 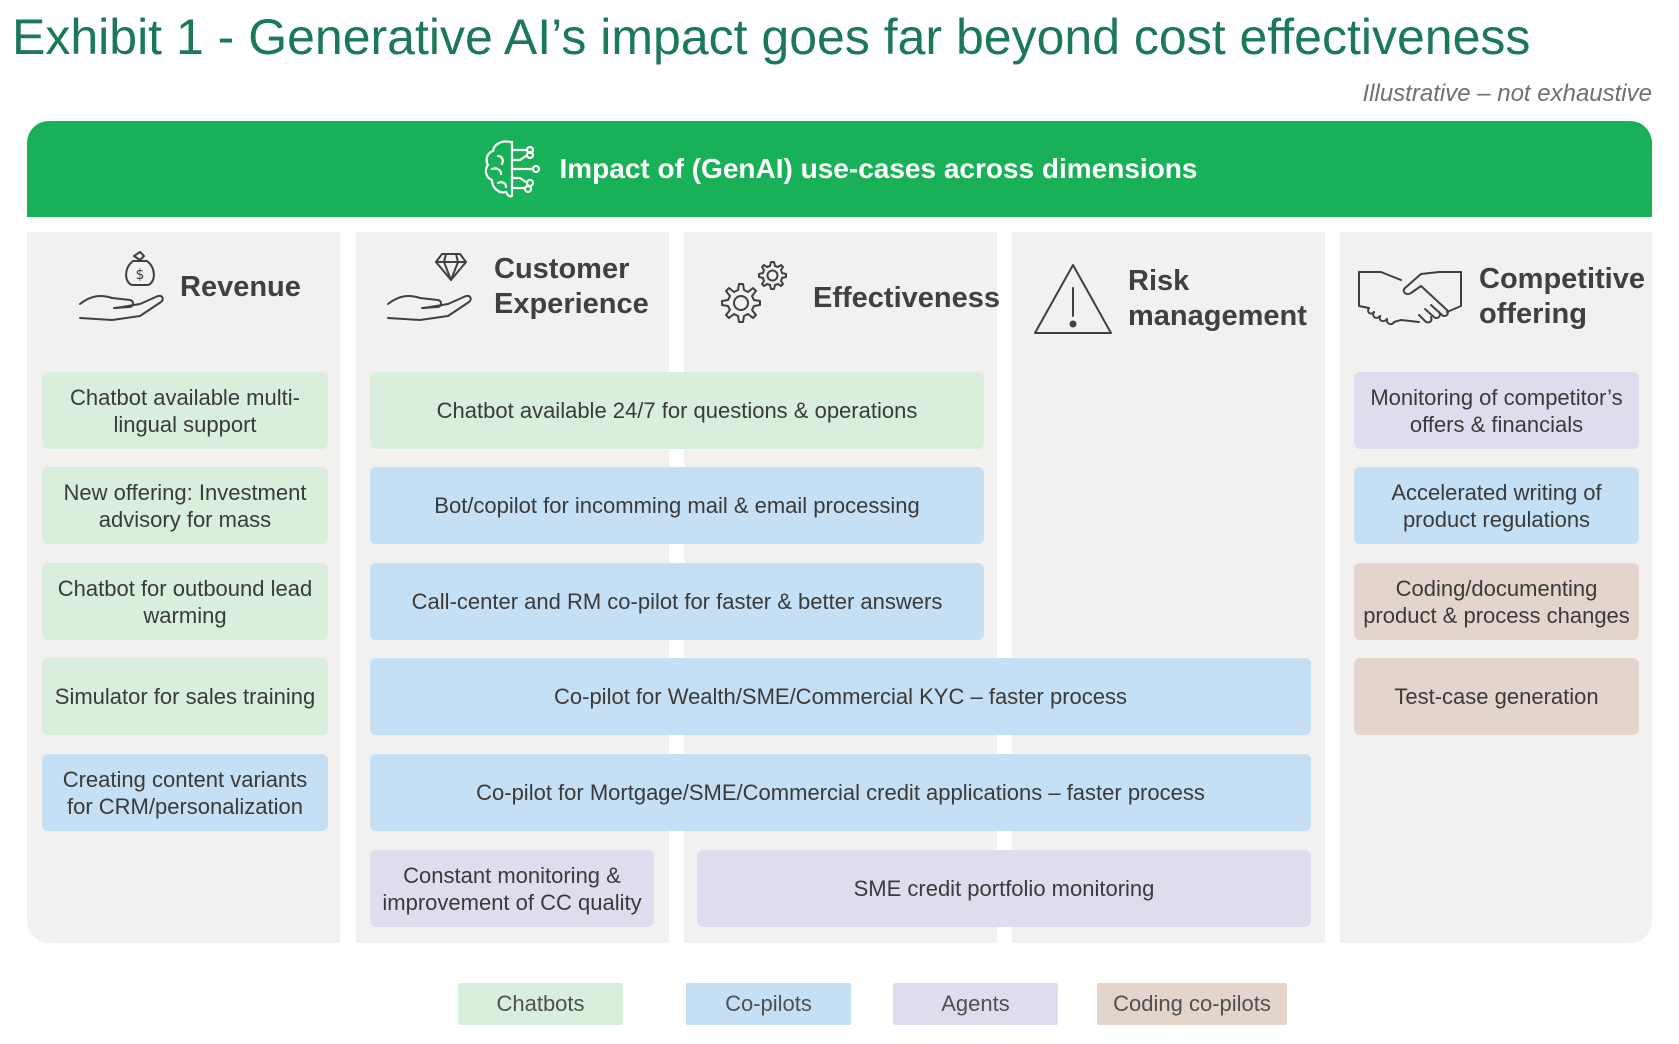 What do you see at coordinates (240, 286) in the screenshot?
I see `header-revenue-label: Revenue` at bounding box center [240, 286].